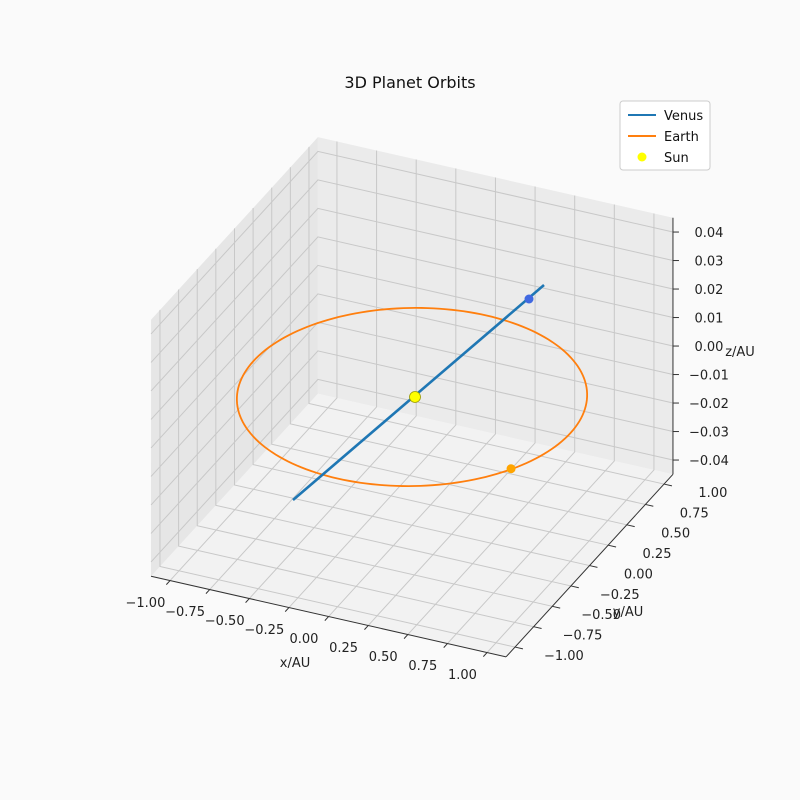  Describe the element at coordinates (708, 233) in the screenshot. I see `z-tick-label: 0.04` at that location.